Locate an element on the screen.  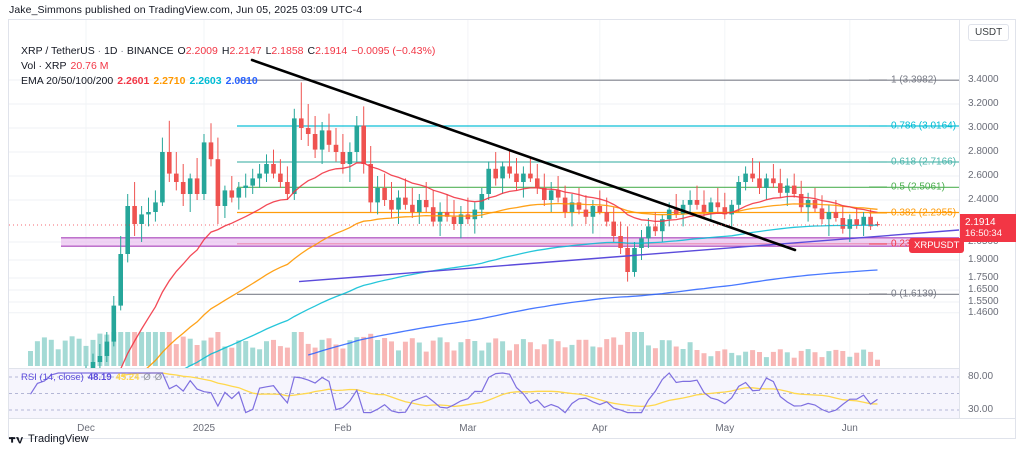
time-axis: Dec 2025 Feb Mar Apr May Jun is located at coordinates (512, 429).